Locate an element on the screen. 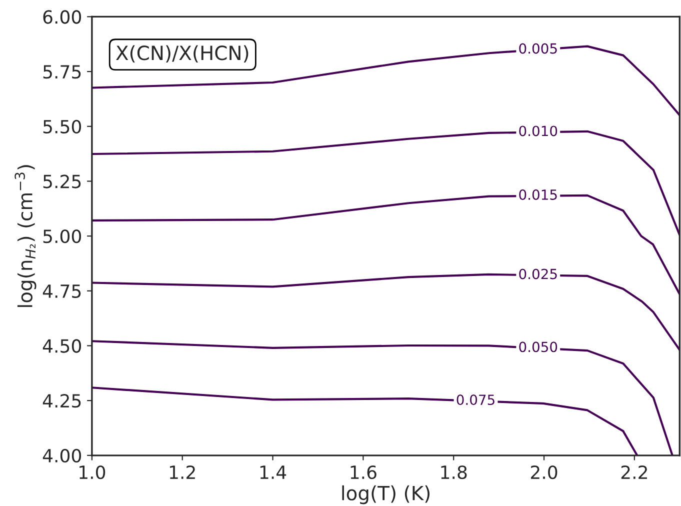  annotation: X(CN)/X(HCN) is located at coordinates (182, 54).